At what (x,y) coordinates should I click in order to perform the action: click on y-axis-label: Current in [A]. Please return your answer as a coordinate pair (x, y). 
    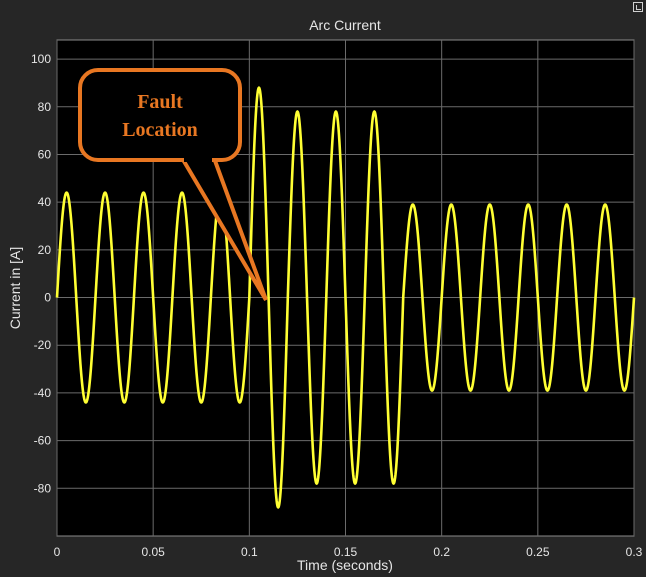
    Looking at the image, I should click on (15, 288).